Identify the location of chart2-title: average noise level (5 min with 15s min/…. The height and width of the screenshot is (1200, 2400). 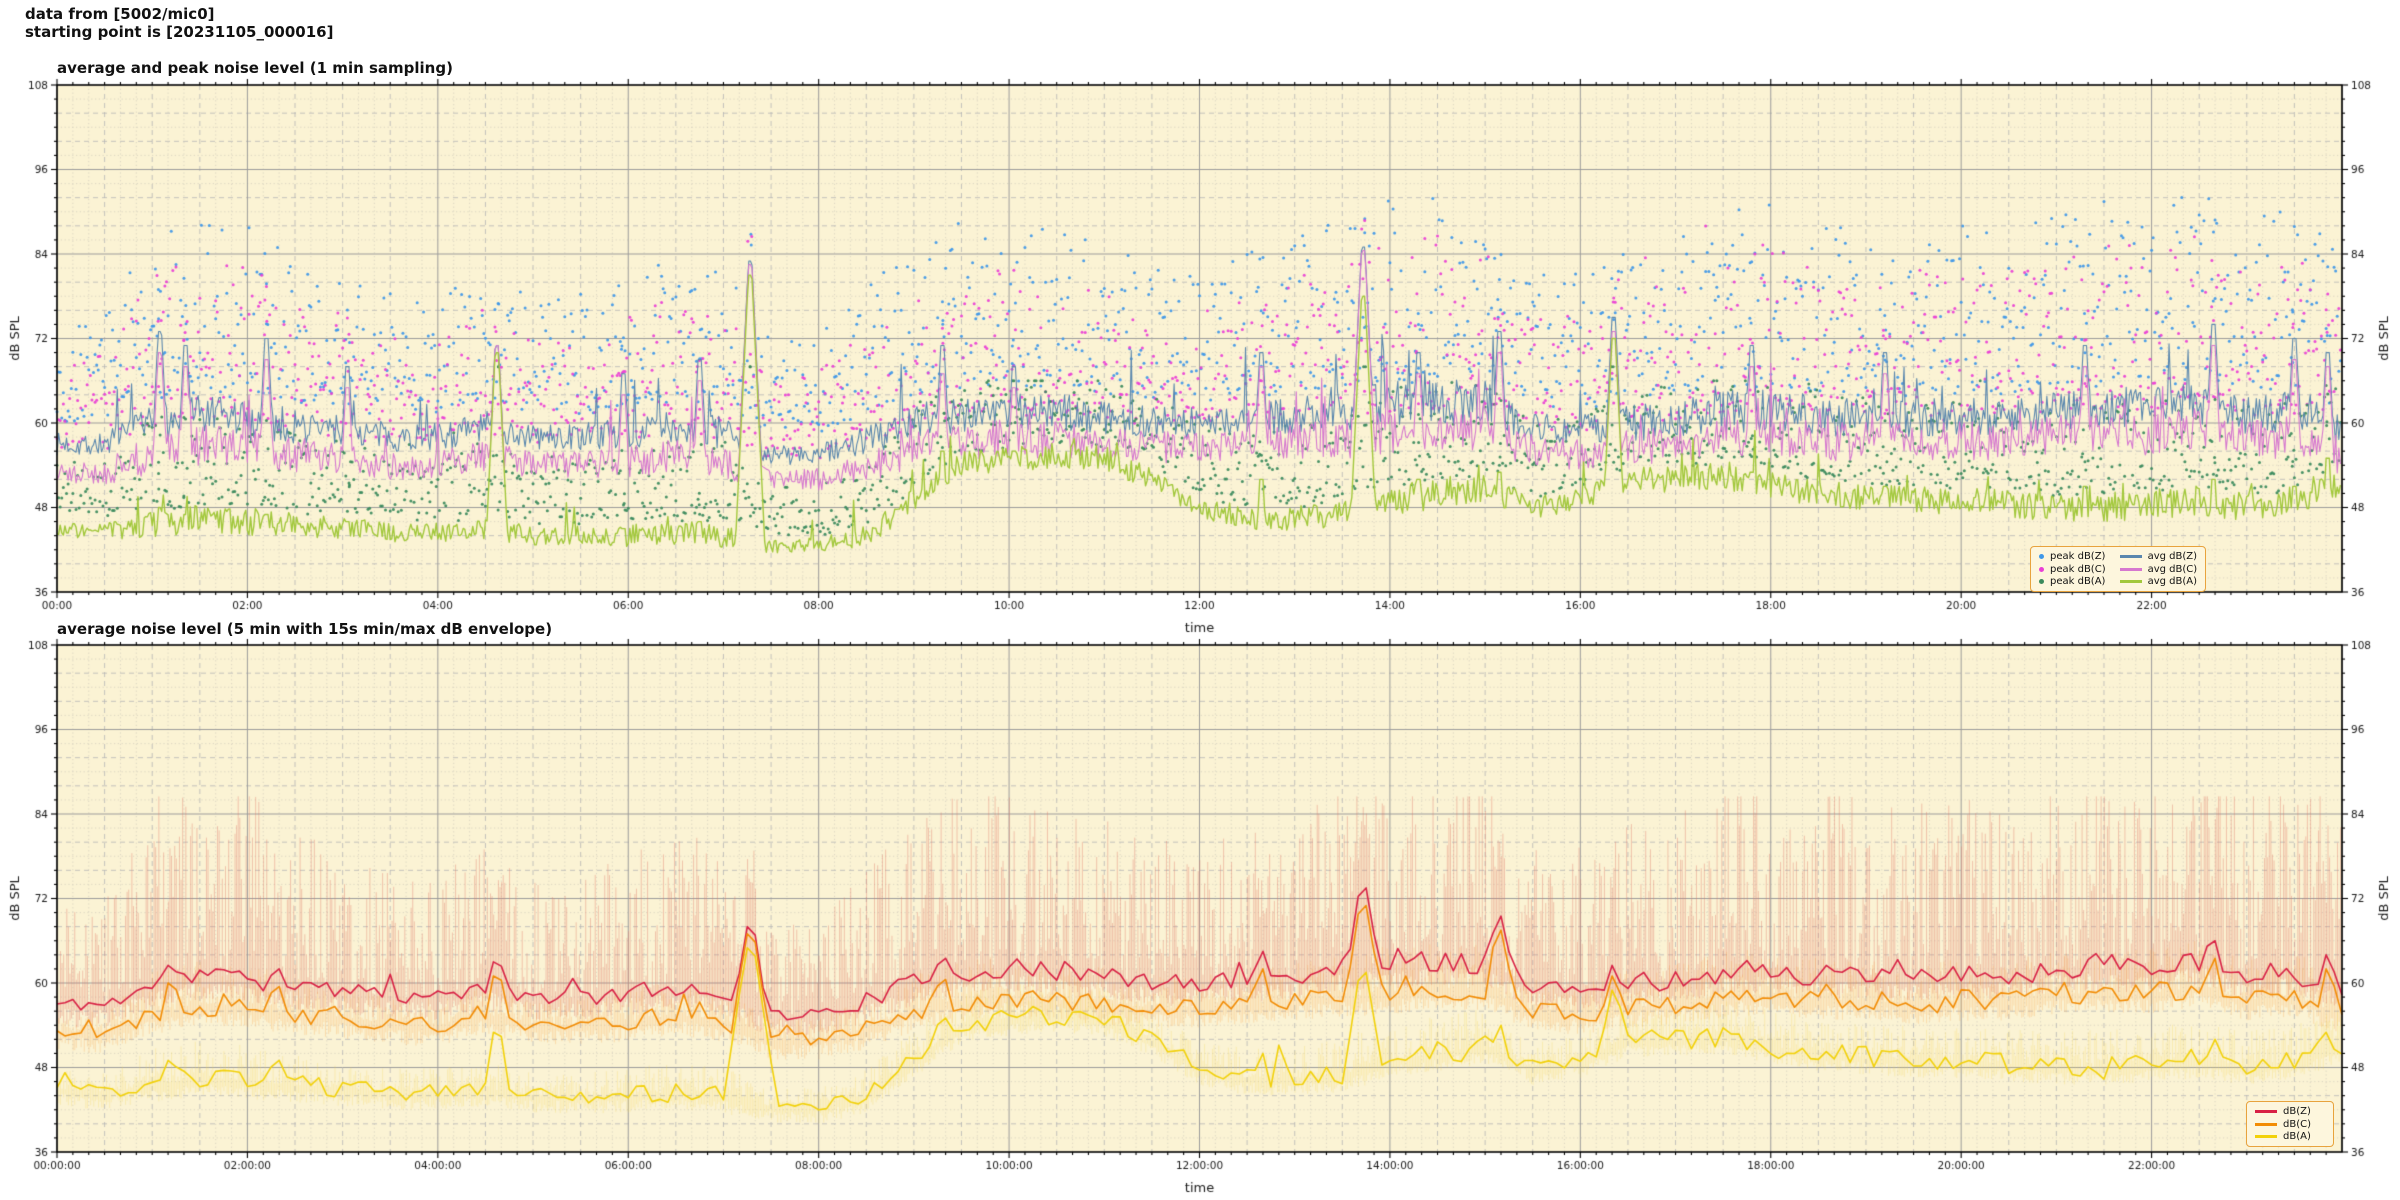
(305, 629).